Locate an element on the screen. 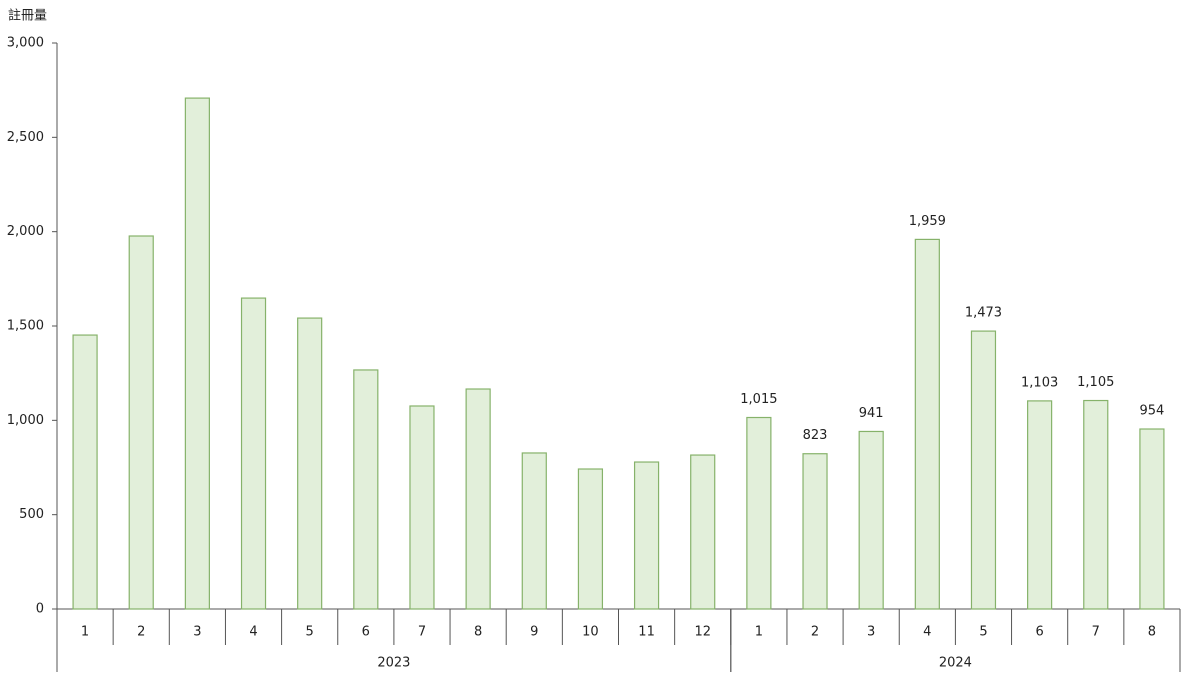 The height and width of the screenshot is (676, 1200). x-tick-label: 12 is located at coordinates (702, 632).